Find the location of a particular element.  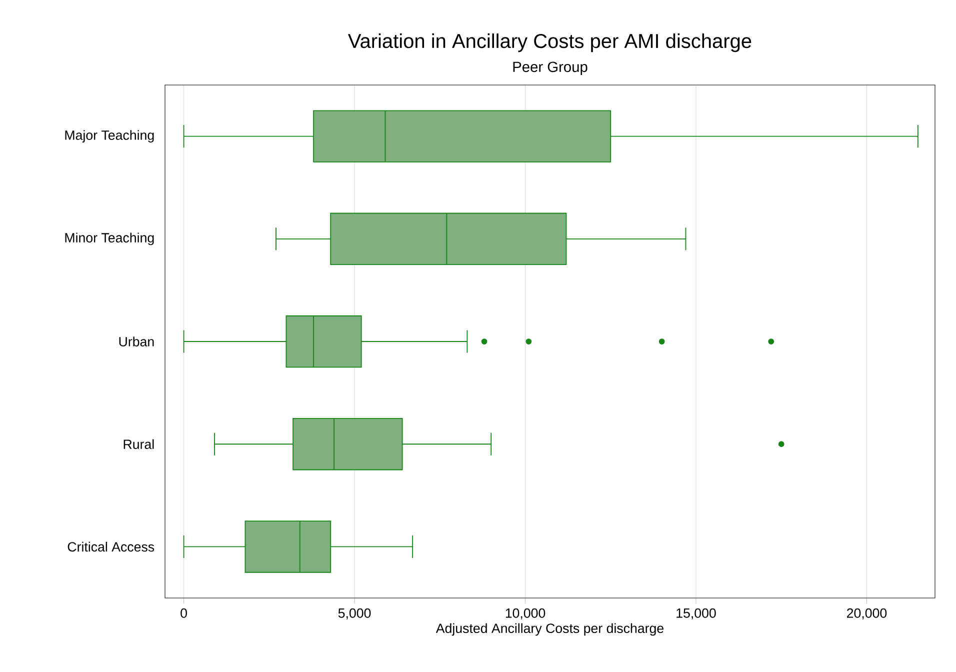

x-tick-label: 0 is located at coordinates (183, 613).